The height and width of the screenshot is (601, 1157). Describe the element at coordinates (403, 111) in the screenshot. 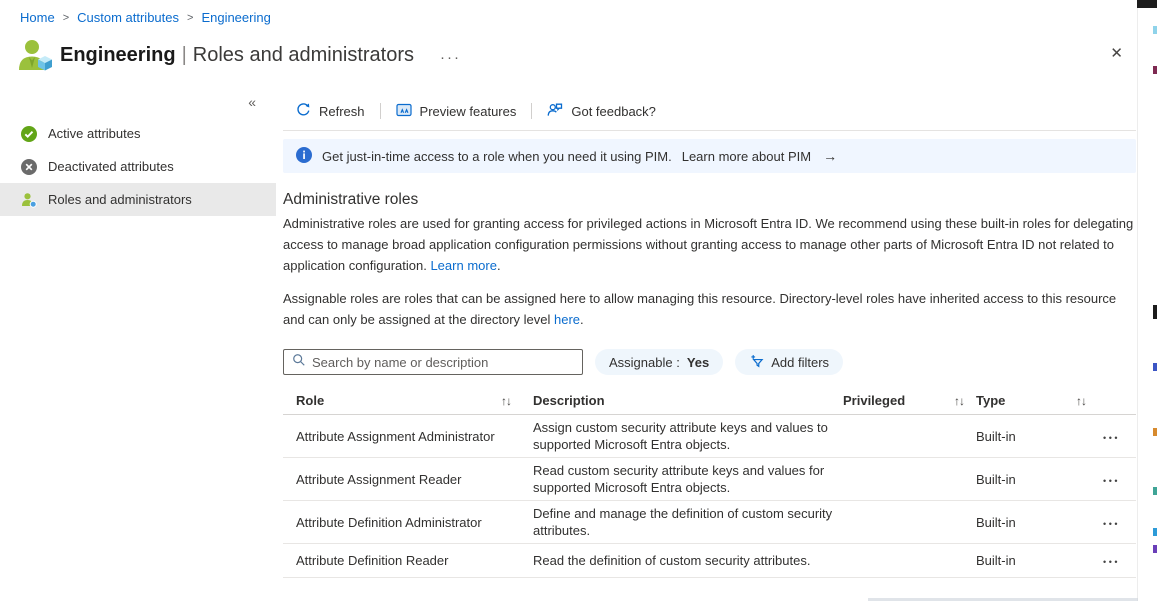

I see `preview-features-icon` at that location.